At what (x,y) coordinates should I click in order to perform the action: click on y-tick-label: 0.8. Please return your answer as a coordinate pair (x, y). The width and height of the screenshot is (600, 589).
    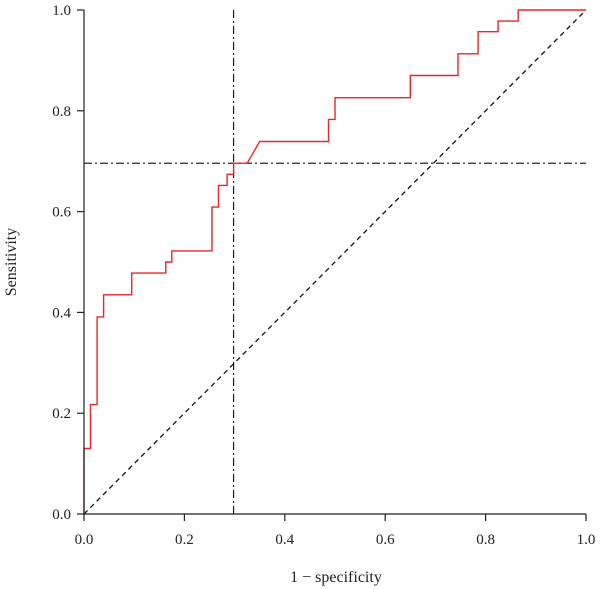
    Looking at the image, I should click on (61, 112).